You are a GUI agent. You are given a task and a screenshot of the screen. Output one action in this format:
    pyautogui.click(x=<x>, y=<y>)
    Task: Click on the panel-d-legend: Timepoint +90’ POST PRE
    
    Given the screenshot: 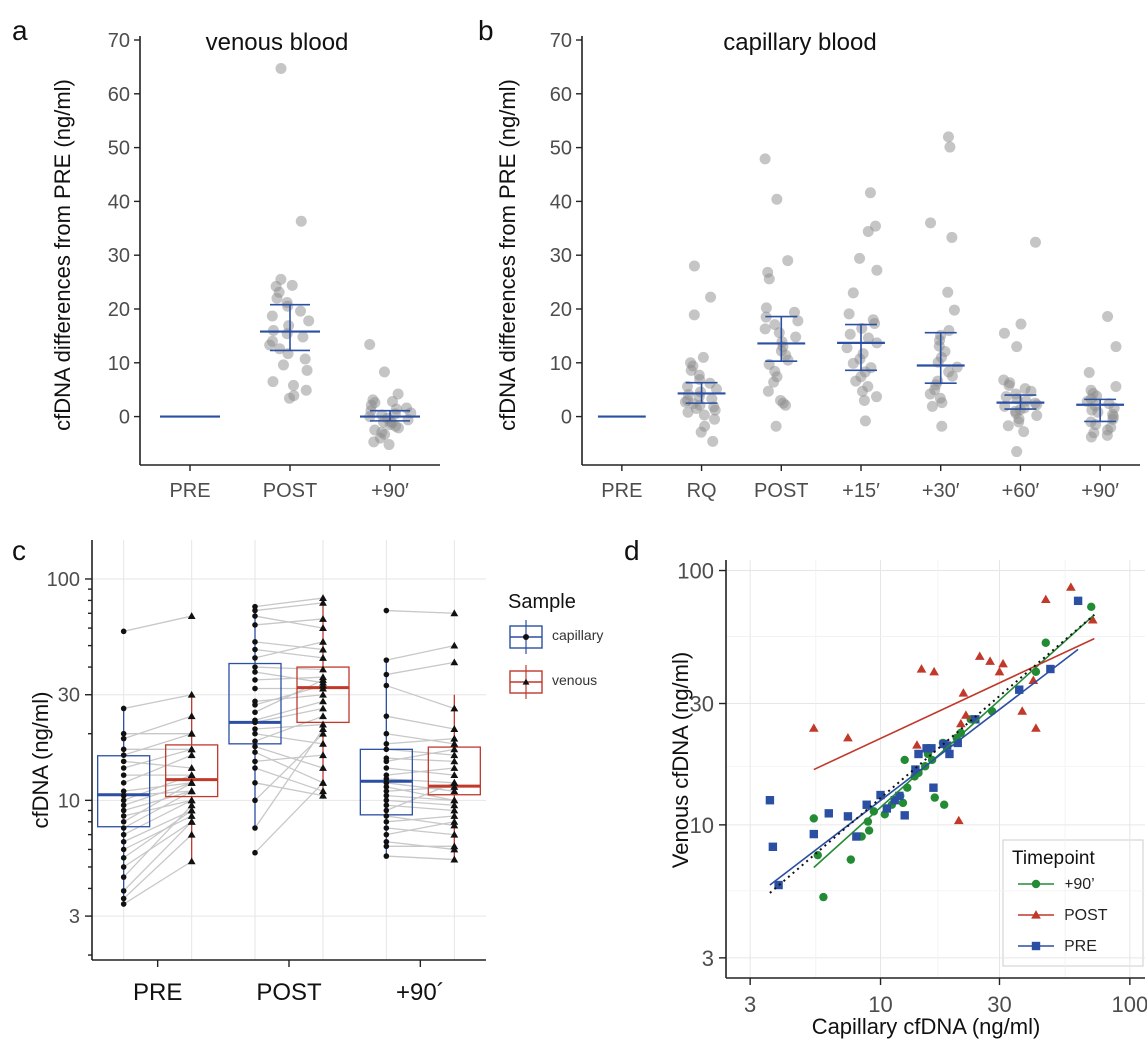 What is the action you would take?
    pyautogui.click(x=1073, y=903)
    